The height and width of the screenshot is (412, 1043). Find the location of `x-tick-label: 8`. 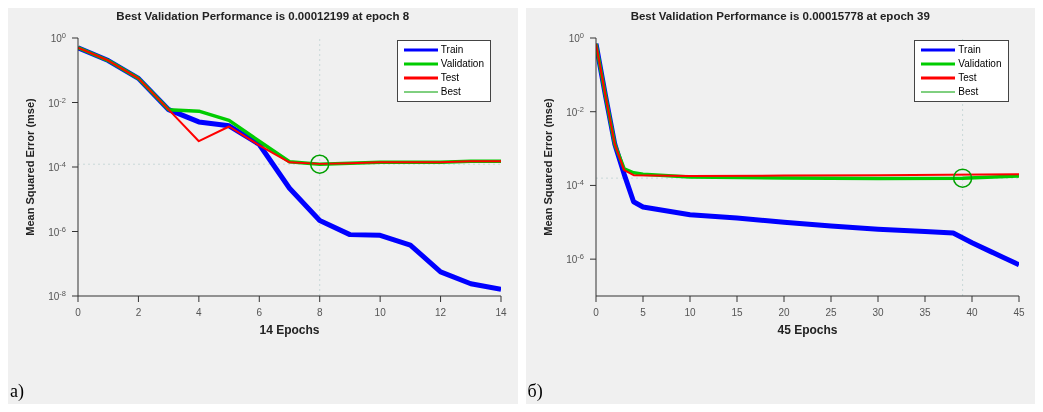

x-tick-label: 8 is located at coordinates (319, 312).